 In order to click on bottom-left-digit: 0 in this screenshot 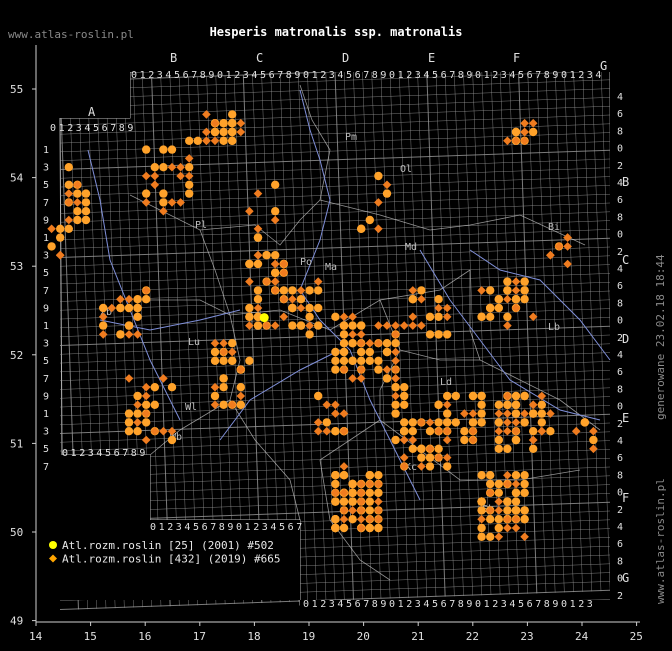, I will do `click(65, 453)`.